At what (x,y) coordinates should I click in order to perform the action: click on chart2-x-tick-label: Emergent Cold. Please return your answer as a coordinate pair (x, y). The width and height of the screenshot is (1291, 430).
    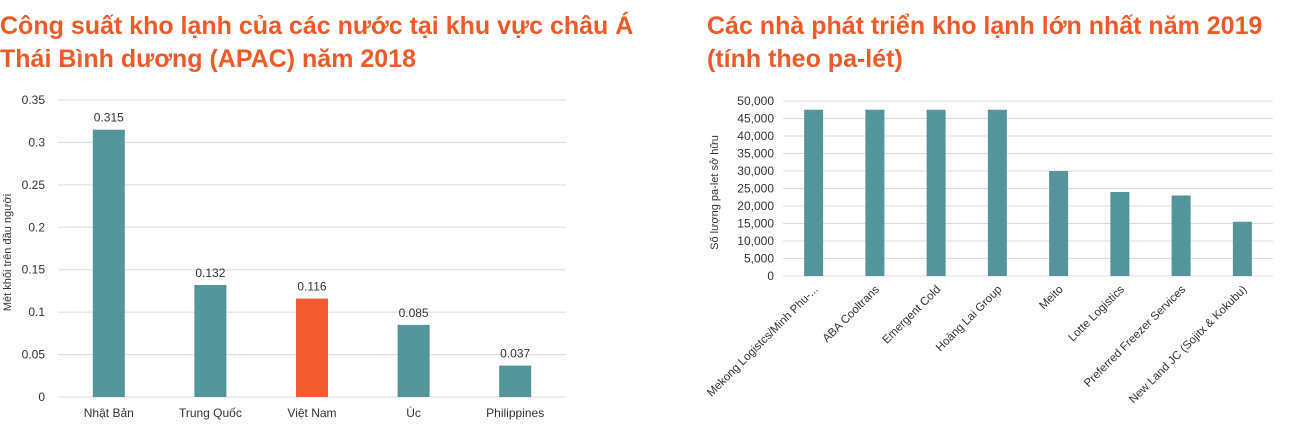
    Looking at the image, I should click on (912, 315).